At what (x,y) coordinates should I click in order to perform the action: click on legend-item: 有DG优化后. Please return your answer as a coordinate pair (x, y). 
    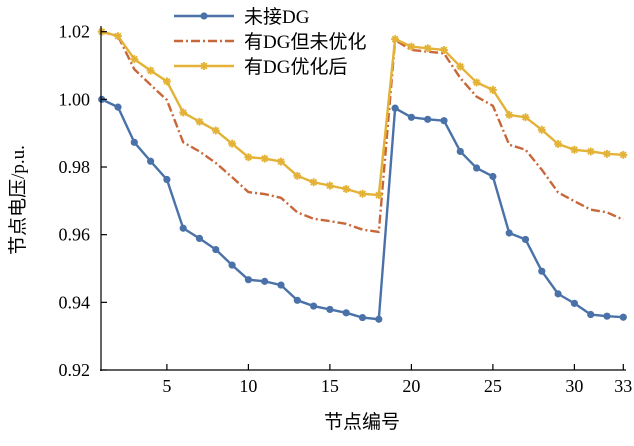
    Looking at the image, I should click on (260, 67).